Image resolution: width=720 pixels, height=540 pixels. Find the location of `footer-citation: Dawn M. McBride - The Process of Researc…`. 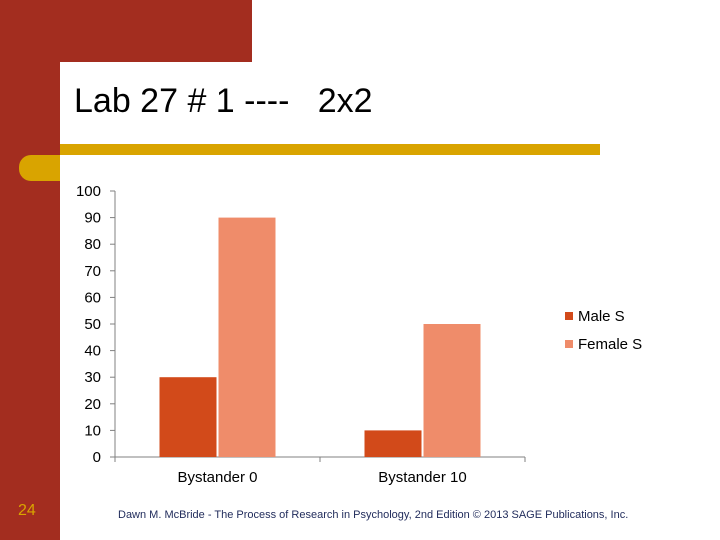

footer-citation: Dawn M. McBride - The Process of Researc… is located at coordinates (373, 515).